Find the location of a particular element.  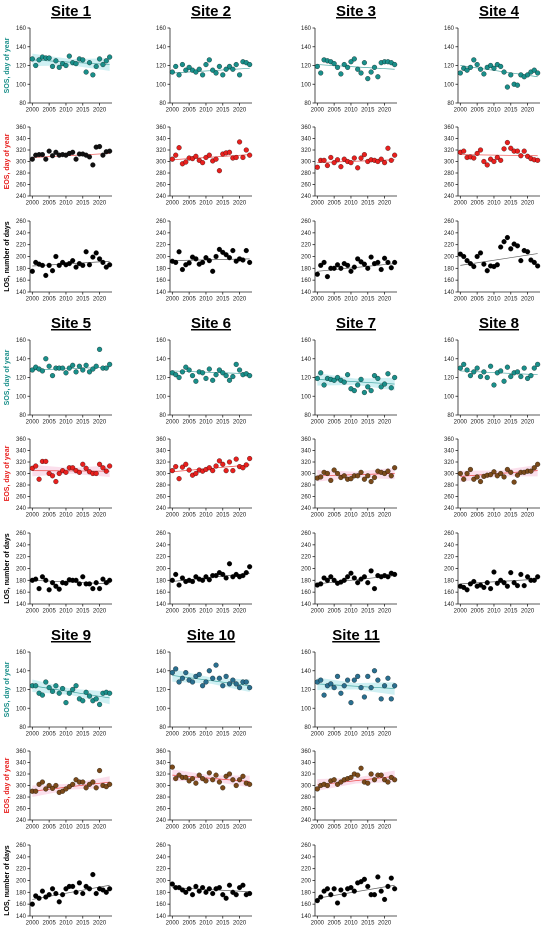

y-tick-label: 360 is located at coordinates (21, 440).